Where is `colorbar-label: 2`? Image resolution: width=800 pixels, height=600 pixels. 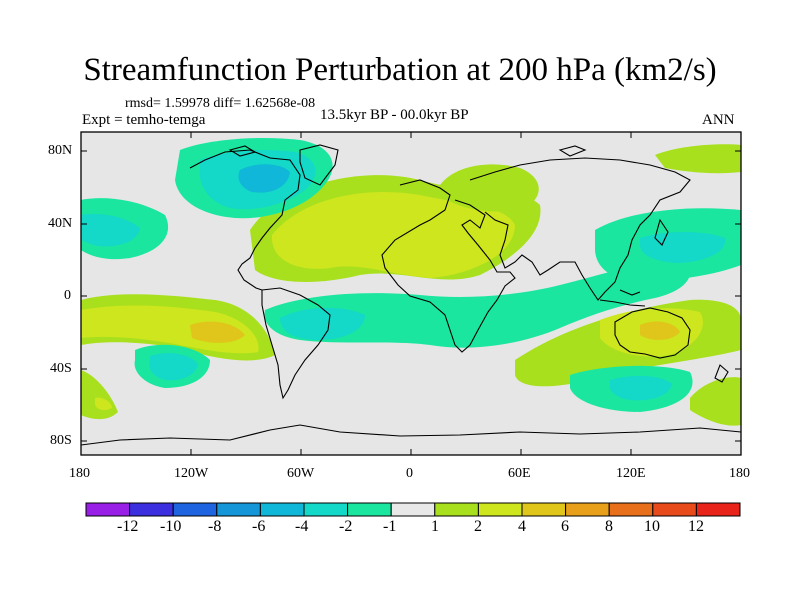 colorbar-label: 2 is located at coordinates (478, 526).